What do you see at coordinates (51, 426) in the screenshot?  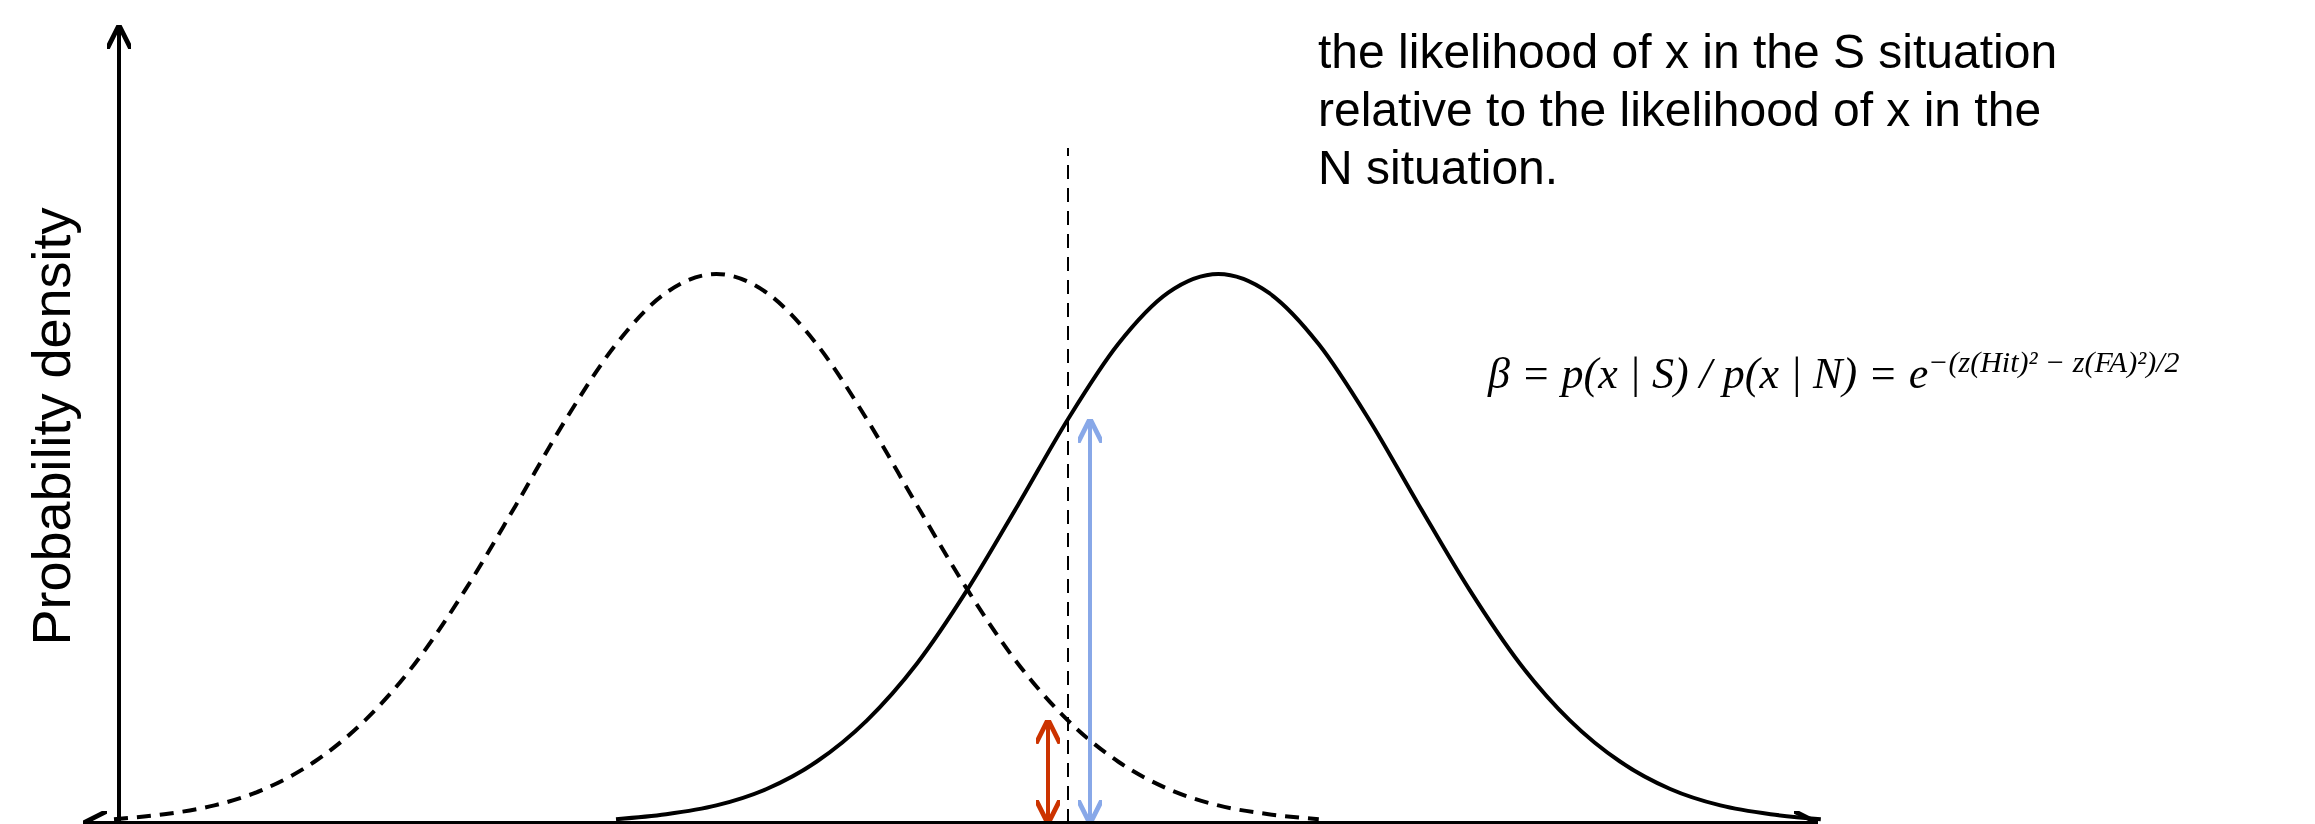 I see `y-axis-title: Probability density` at bounding box center [51, 426].